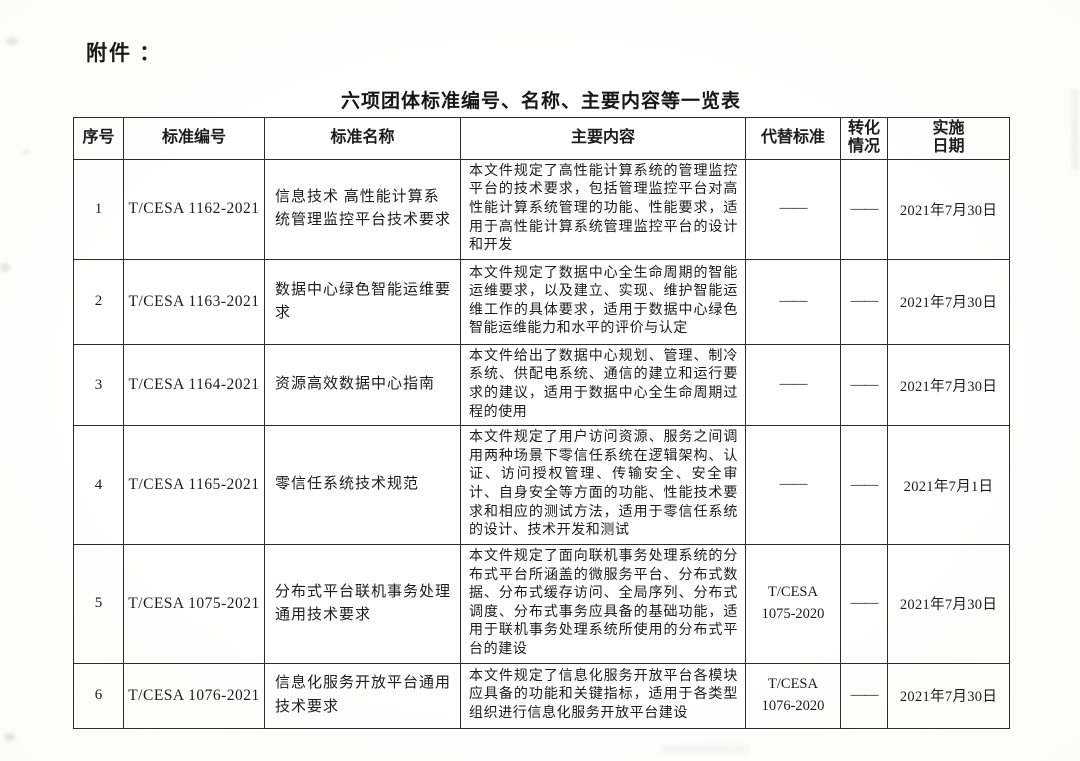 The image size is (1080, 761). I want to click on cell-no: 3, so click(98, 385).